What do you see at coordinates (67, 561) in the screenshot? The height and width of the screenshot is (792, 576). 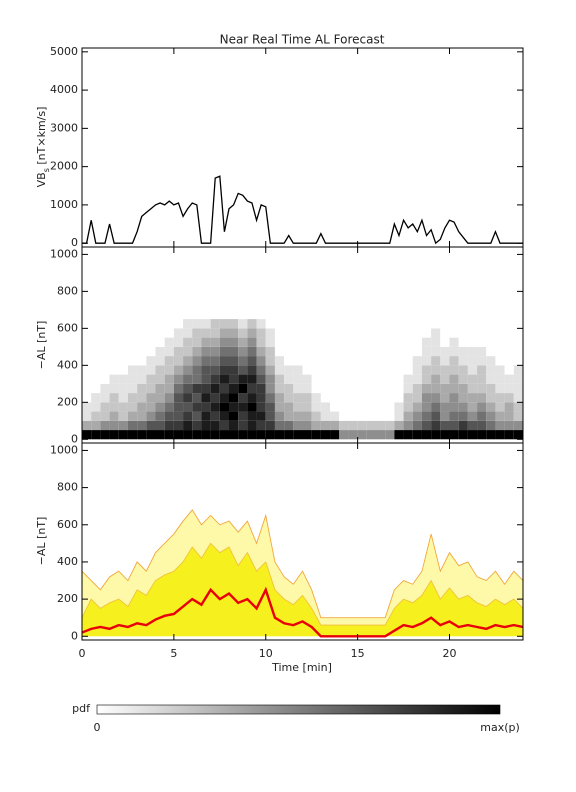 I see `y-tick-label: 400` at bounding box center [67, 561].